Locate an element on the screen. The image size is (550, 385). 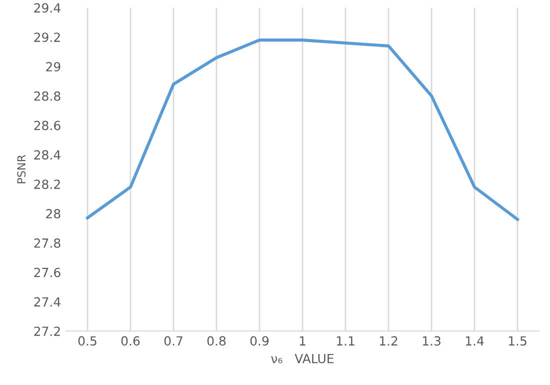
x-tick-label: 0.5 is located at coordinates (87, 341).